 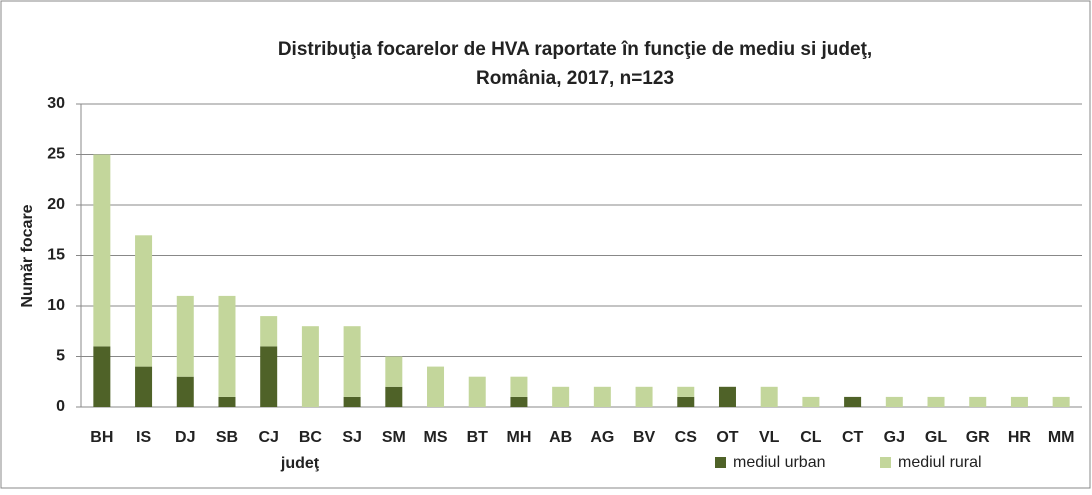 I want to click on x-tick-label: SJ, so click(x=352, y=437).